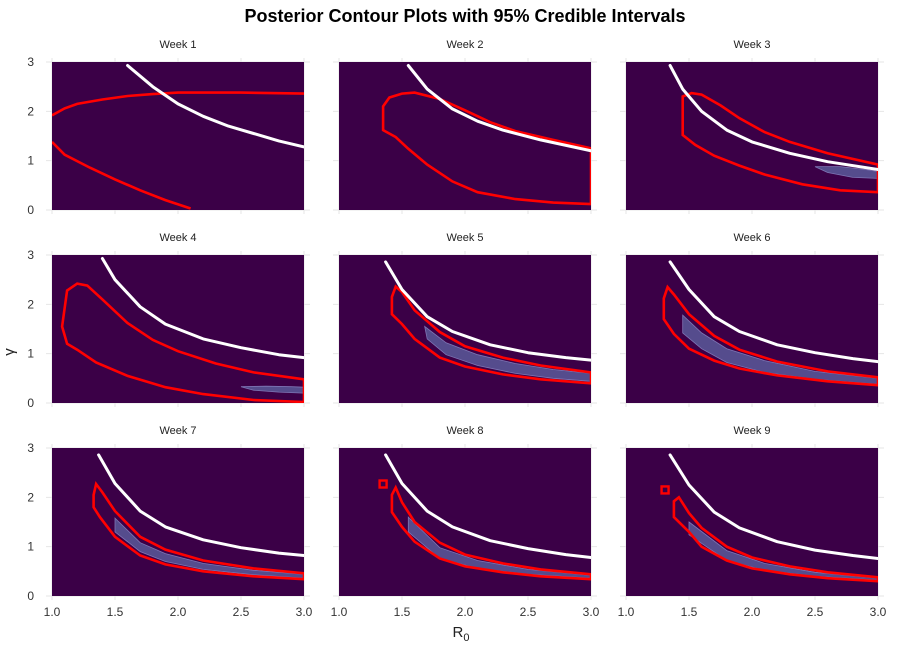  Describe the element at coordinates (466, 638) in the screenshot. I see `x-axis-label-subscript: 0` at that location.